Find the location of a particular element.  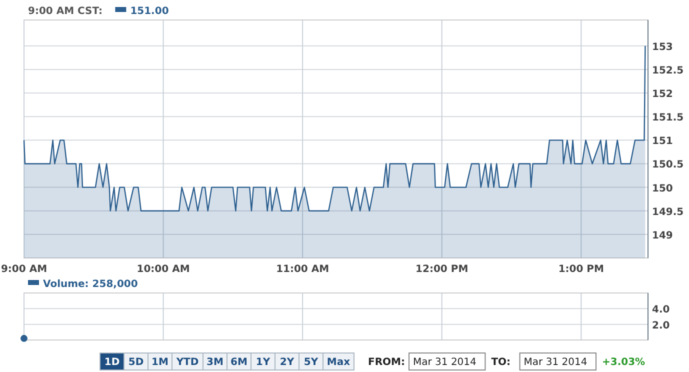

text: 5Y is located at coordinates (311, 362).